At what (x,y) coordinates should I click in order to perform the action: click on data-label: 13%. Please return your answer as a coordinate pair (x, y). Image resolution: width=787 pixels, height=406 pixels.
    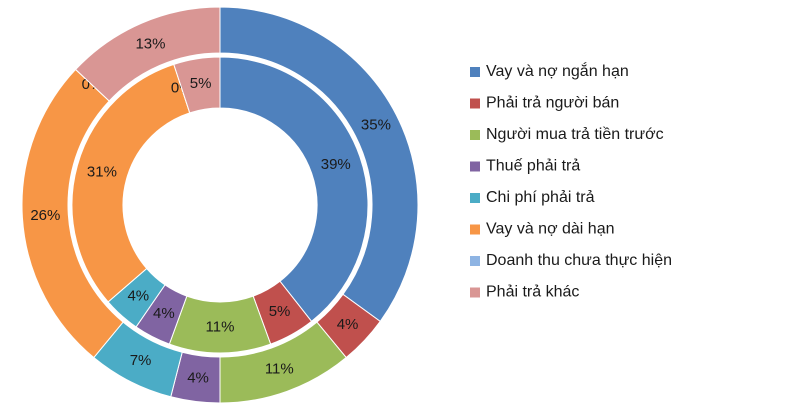
    Looking at the image, I should click on (150, 43).